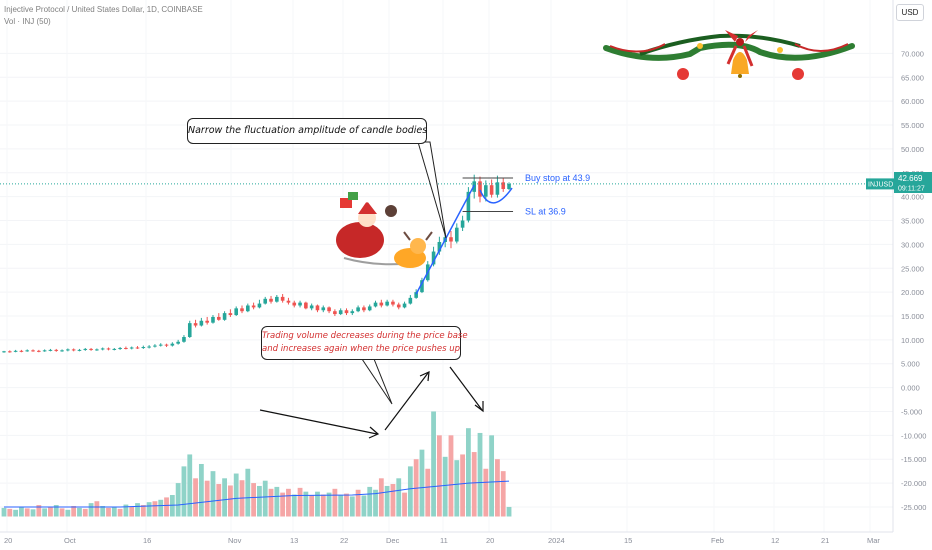  I want to click on time-label: 12, so click(775, 540).